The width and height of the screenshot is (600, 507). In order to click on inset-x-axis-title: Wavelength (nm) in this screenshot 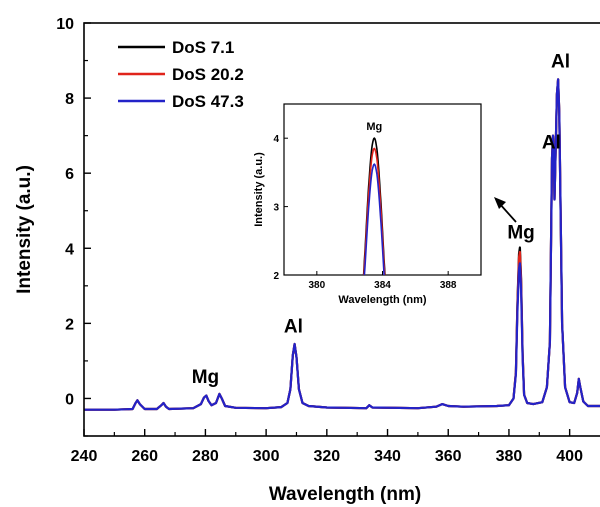, I will do `click(382, 300)`.